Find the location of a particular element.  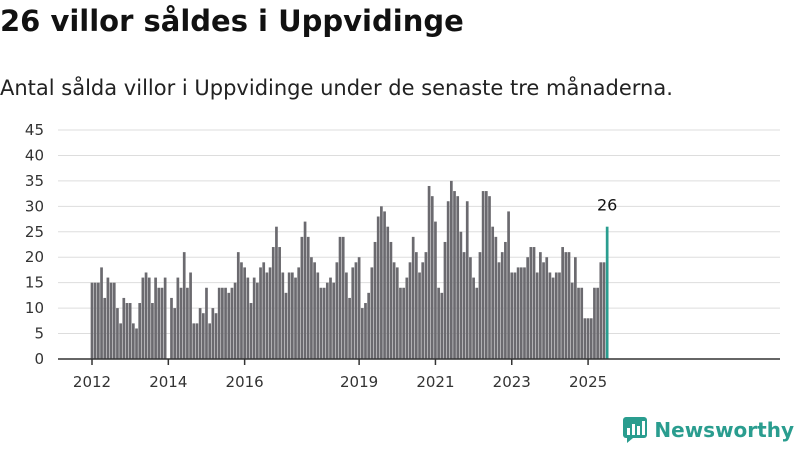

x-tick-label: 2025 is located at coordinates (588, 382).